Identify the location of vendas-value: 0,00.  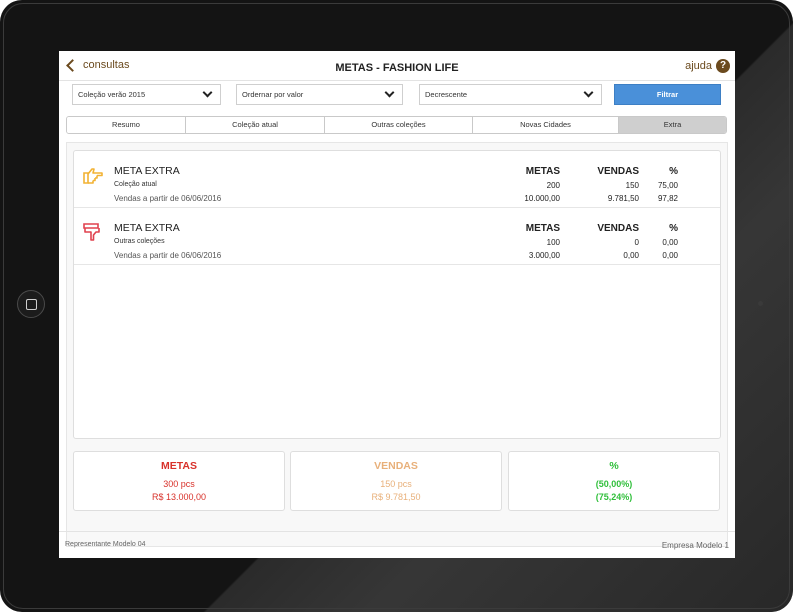
(631, 255).